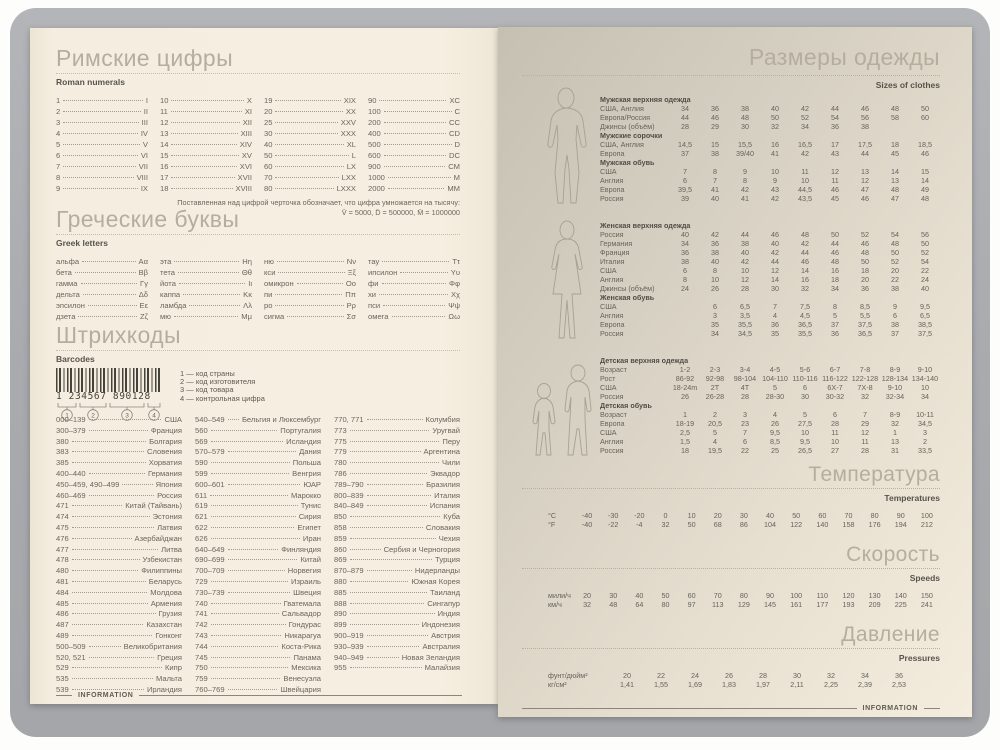 Image resolution: width=1000 pixels, height=750 pixels. Describe the element at coordinates (926, 515) in the screenshot. I see `value-cell: 100` at that location.